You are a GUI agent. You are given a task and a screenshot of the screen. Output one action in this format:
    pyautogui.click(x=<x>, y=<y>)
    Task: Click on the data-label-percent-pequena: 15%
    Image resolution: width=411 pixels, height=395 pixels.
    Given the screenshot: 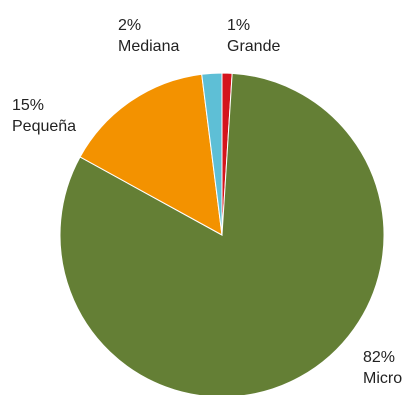 What is the action you would take?
    pyautogui.click(x=28, y=105)
    